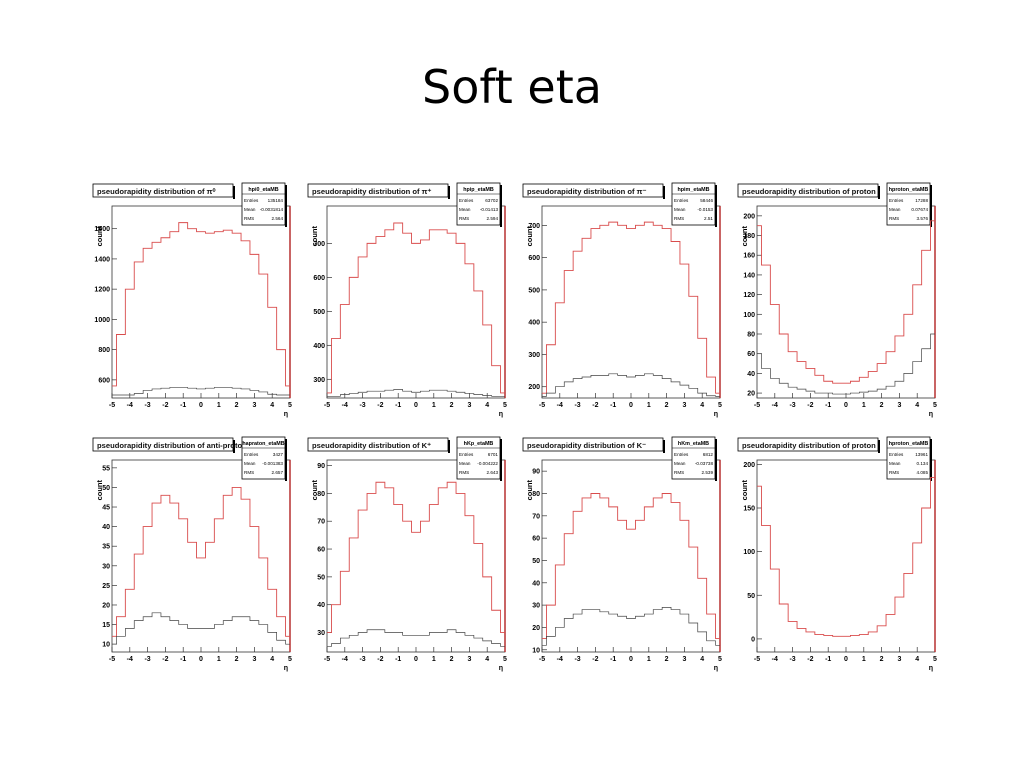 The width and height of the screenshot is (1024, 768). What do you see at coordinates (489, 209) in the screenshot?
I see `stats-value: -0.01413` at bounding box center [489, 209].